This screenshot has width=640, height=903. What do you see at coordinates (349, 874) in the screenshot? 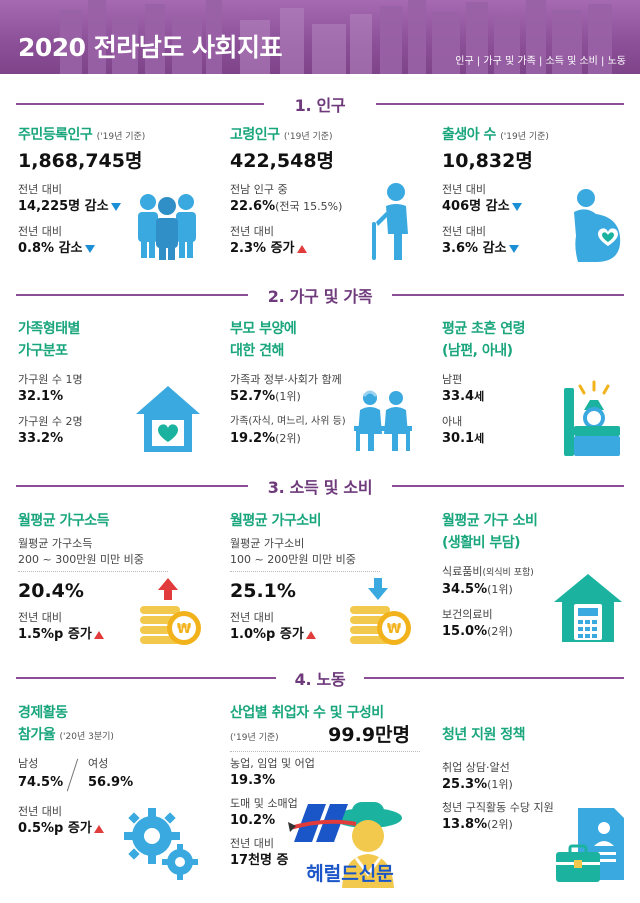
I see `watermark-text: 헤럴드신문` at bounding box center [349, 874].